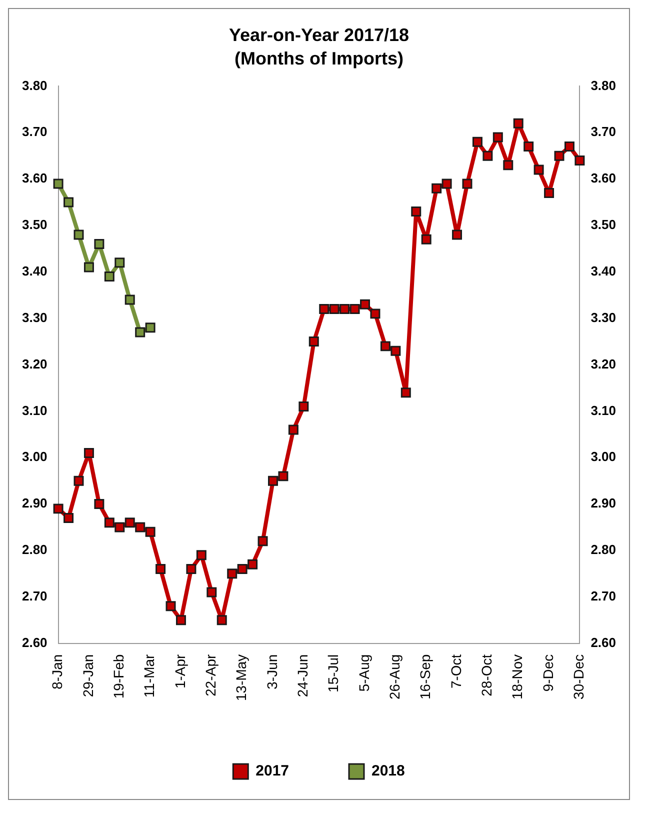 This screenshot has width=652, height=814. Describe the element at coordinates (241, 678) in the screenshot. I see `x-tick-label: 13-May` at that location.